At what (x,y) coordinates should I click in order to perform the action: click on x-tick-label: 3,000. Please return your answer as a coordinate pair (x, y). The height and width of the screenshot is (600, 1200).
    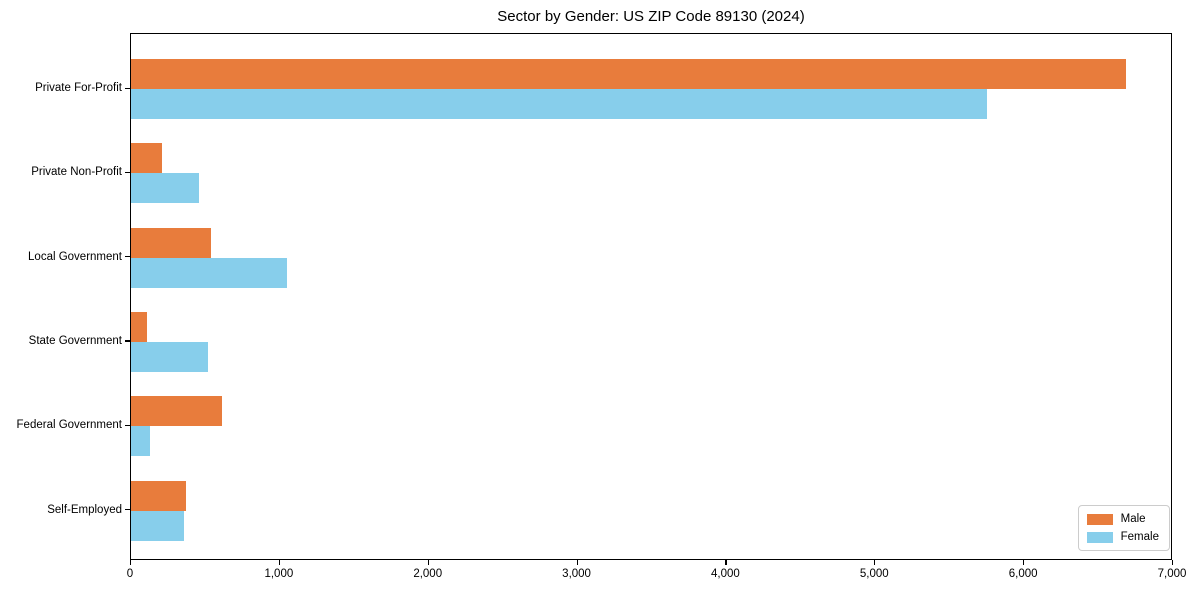
    Looking at the image, I should click on (576, 574).